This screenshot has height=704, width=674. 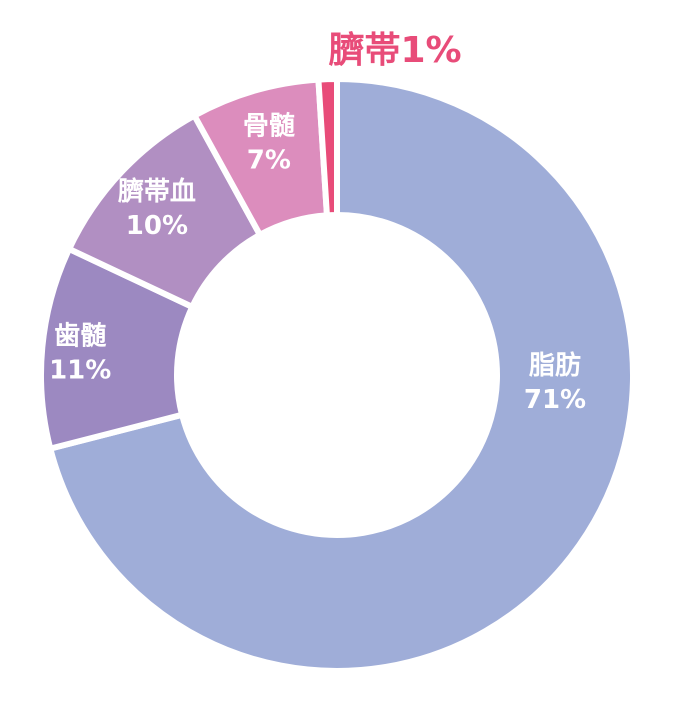 I want to click on slice-name-label: 脂肪, so click(x=555, y=366).